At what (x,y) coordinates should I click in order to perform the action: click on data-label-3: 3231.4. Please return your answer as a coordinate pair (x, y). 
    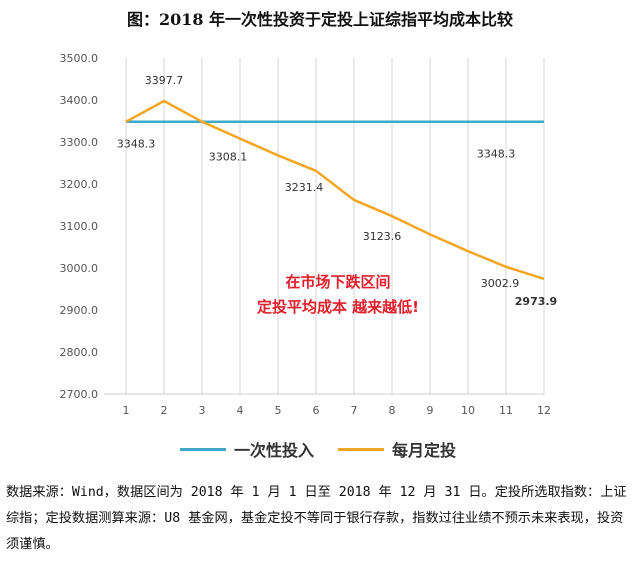
    Looking at the image, I should click on (304, 187).